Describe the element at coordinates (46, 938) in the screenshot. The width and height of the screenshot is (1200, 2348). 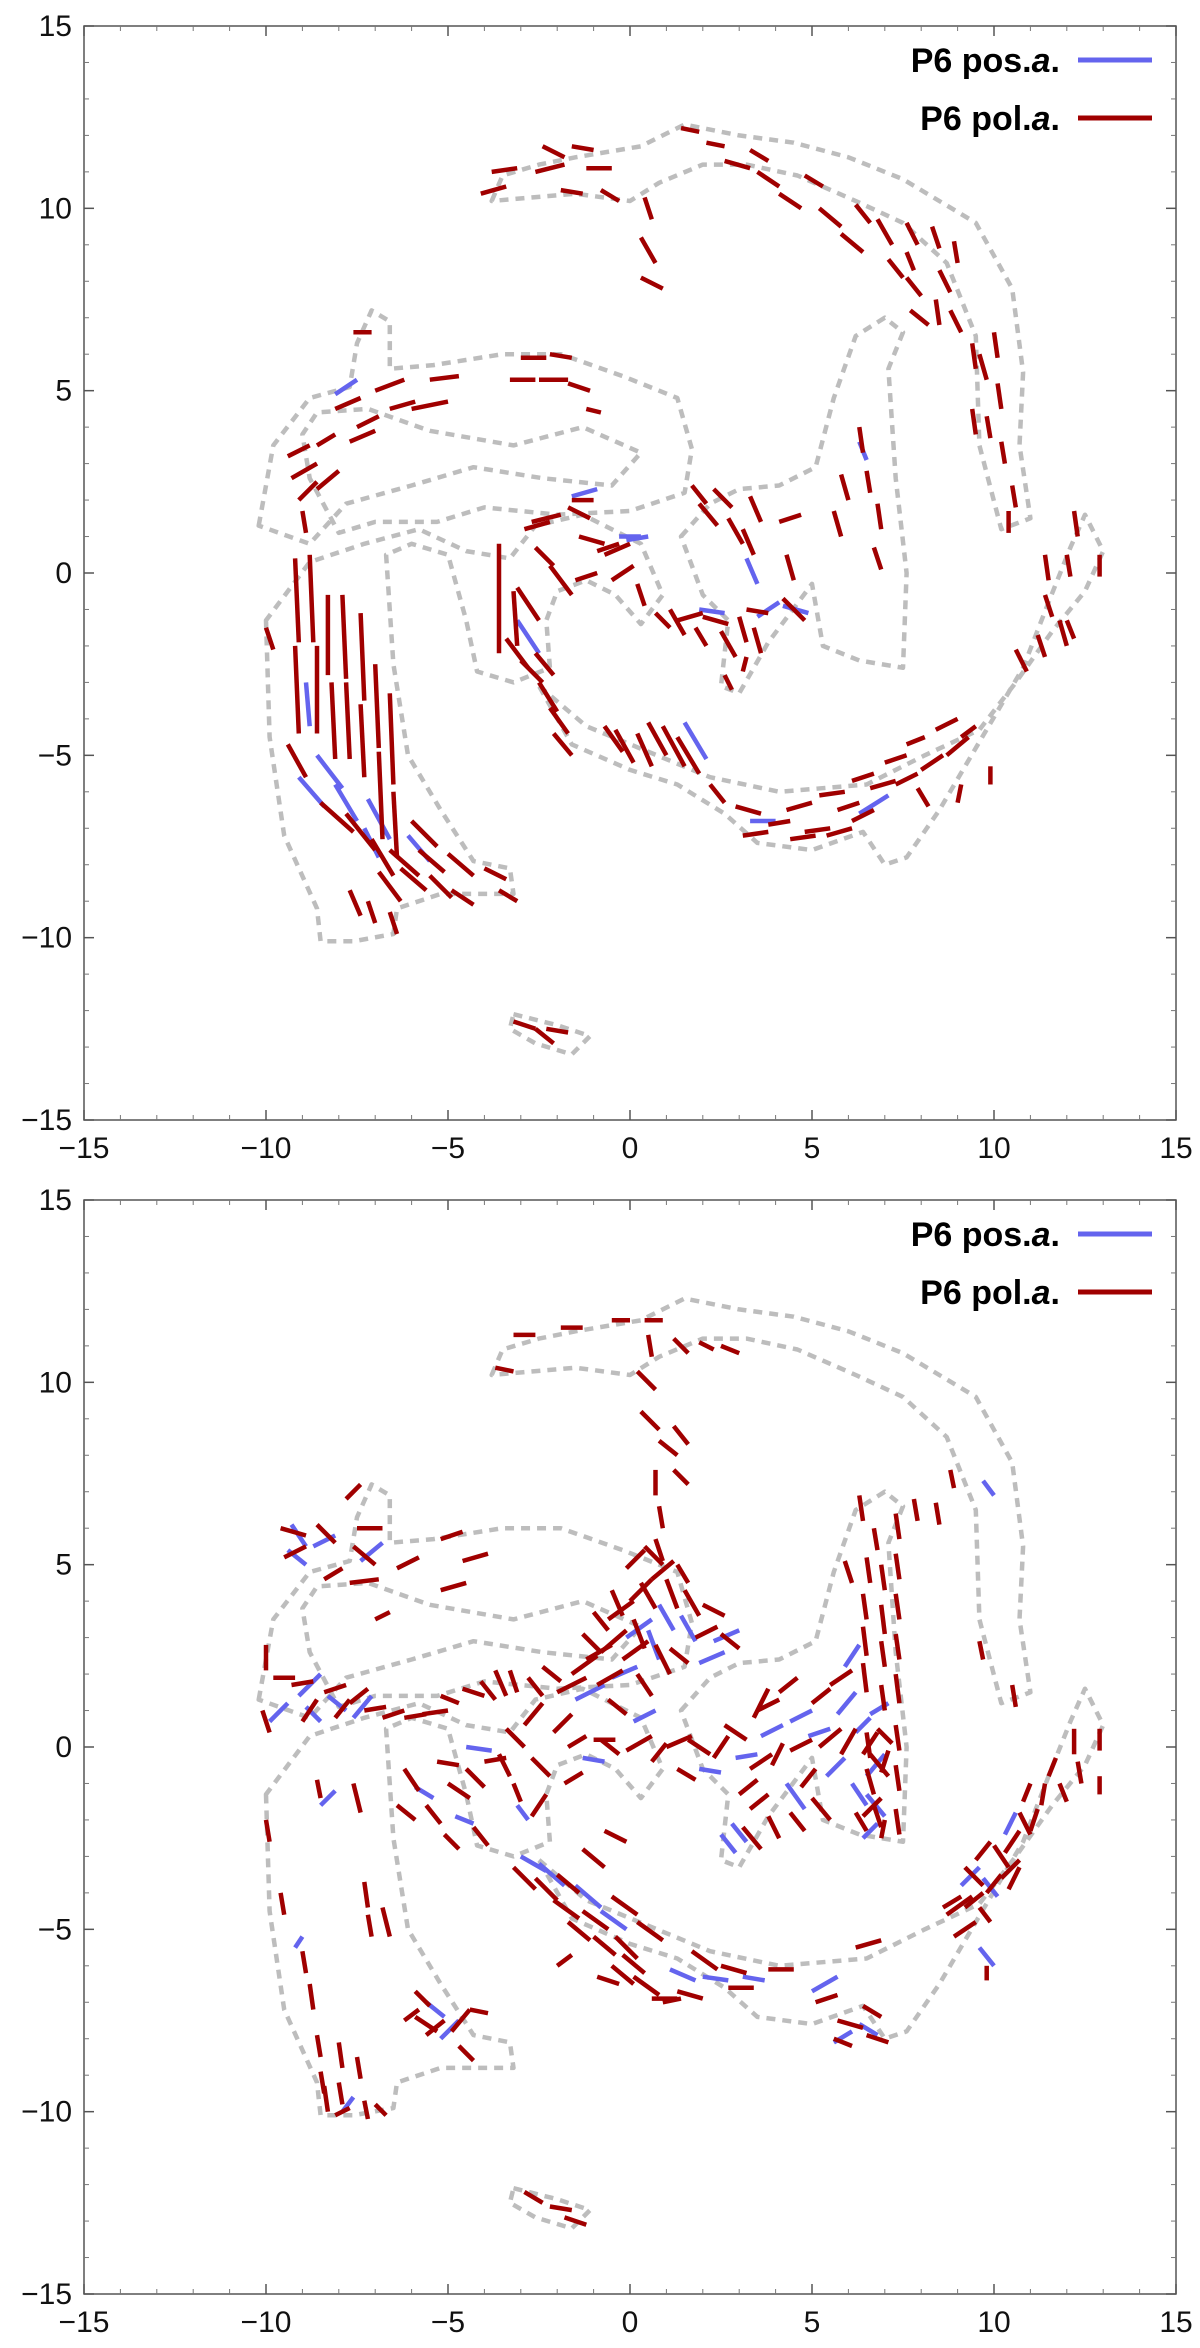
I see `y-tick-label: −10` at that location.